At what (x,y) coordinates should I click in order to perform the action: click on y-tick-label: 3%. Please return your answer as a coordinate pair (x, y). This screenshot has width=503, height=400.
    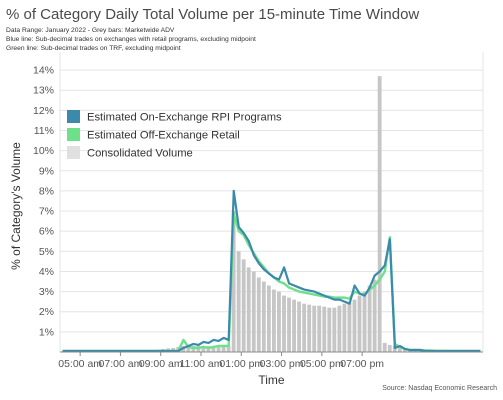
    Looking at the image, I should click on (46, 292).